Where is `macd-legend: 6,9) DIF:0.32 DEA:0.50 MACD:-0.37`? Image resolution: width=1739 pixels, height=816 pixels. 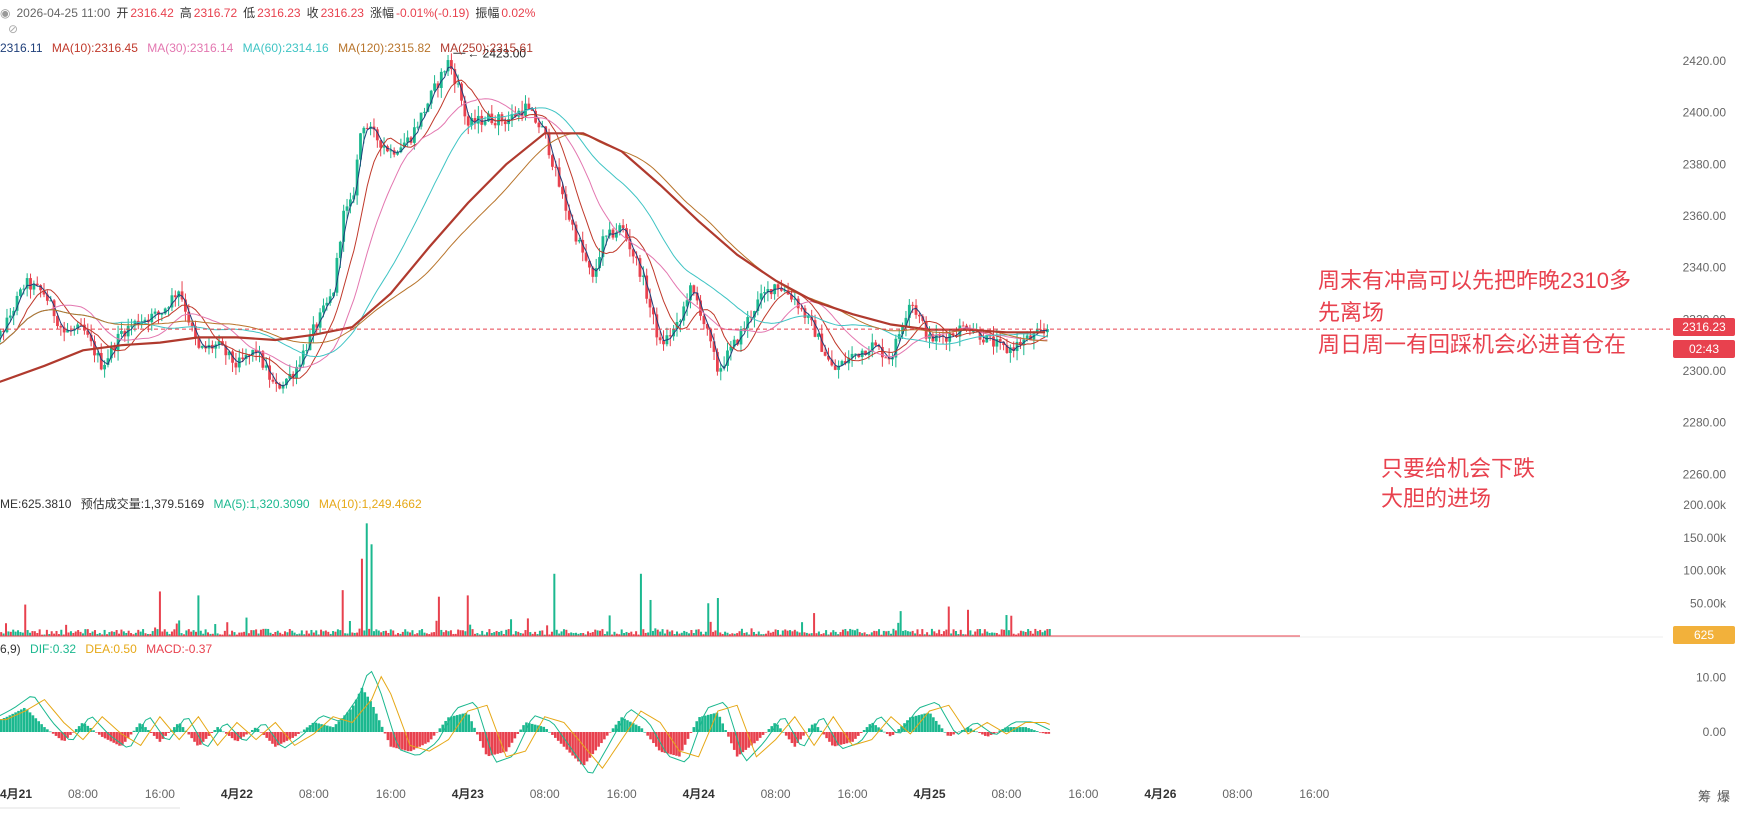
macd-legend: 6,9) DIF:0.32 DEA:0.50 MACD:-0.37 is located at coordinates (109, 649).